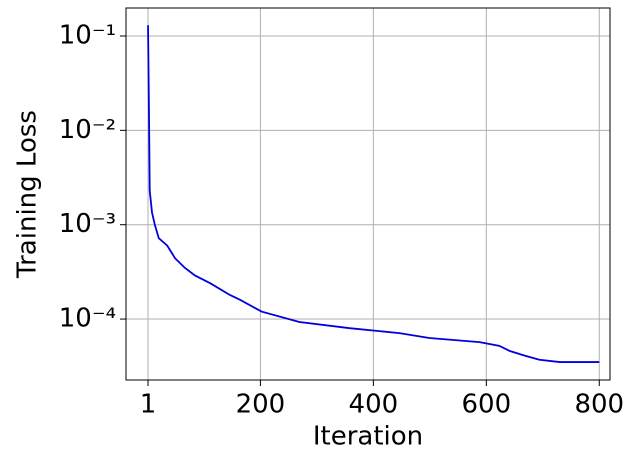 The width and height of the screenshot is (638, 466). Describe the element at coordinates (28, 194) in the screenshot. I see `y-axis-label: Training Loss` at that location.